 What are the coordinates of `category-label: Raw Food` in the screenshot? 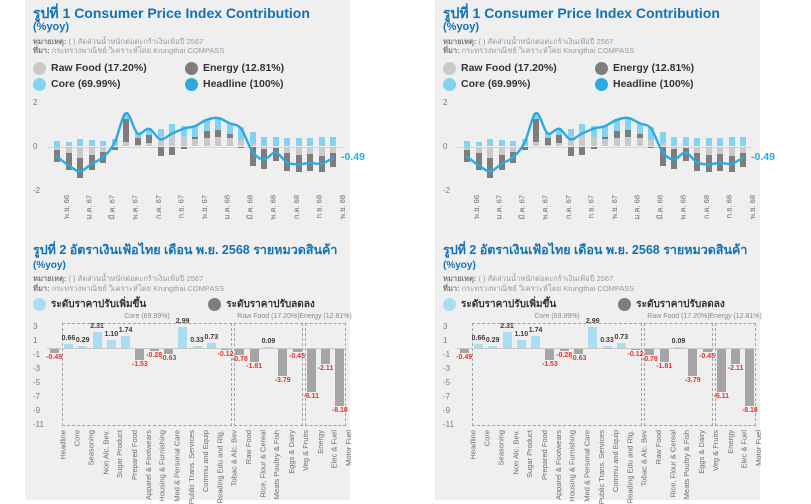 It's located at (658, 447).